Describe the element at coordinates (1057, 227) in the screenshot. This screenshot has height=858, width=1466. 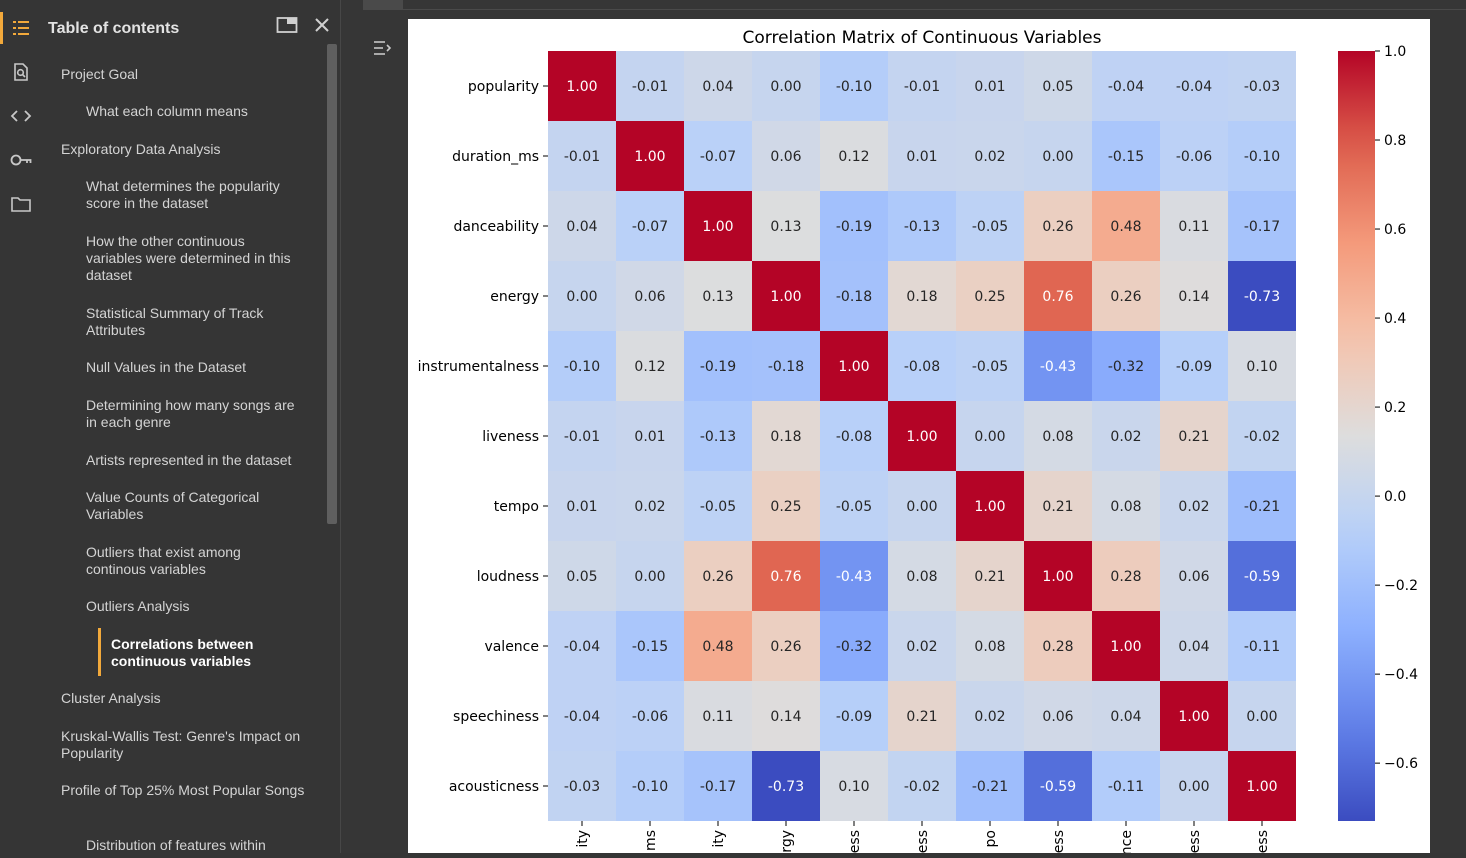
I see `cell-value-label: 0.26` at that location.